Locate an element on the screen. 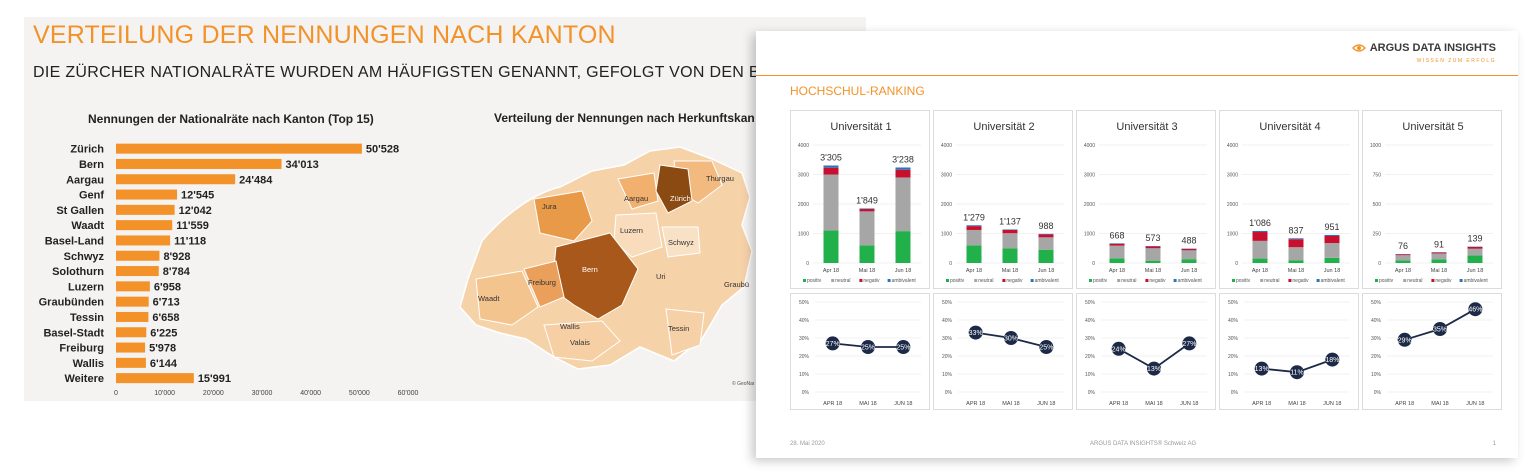 Image resolution: width=1536 pixels, height=473 pixels. region-waadt is located at coordinates (507, 298).